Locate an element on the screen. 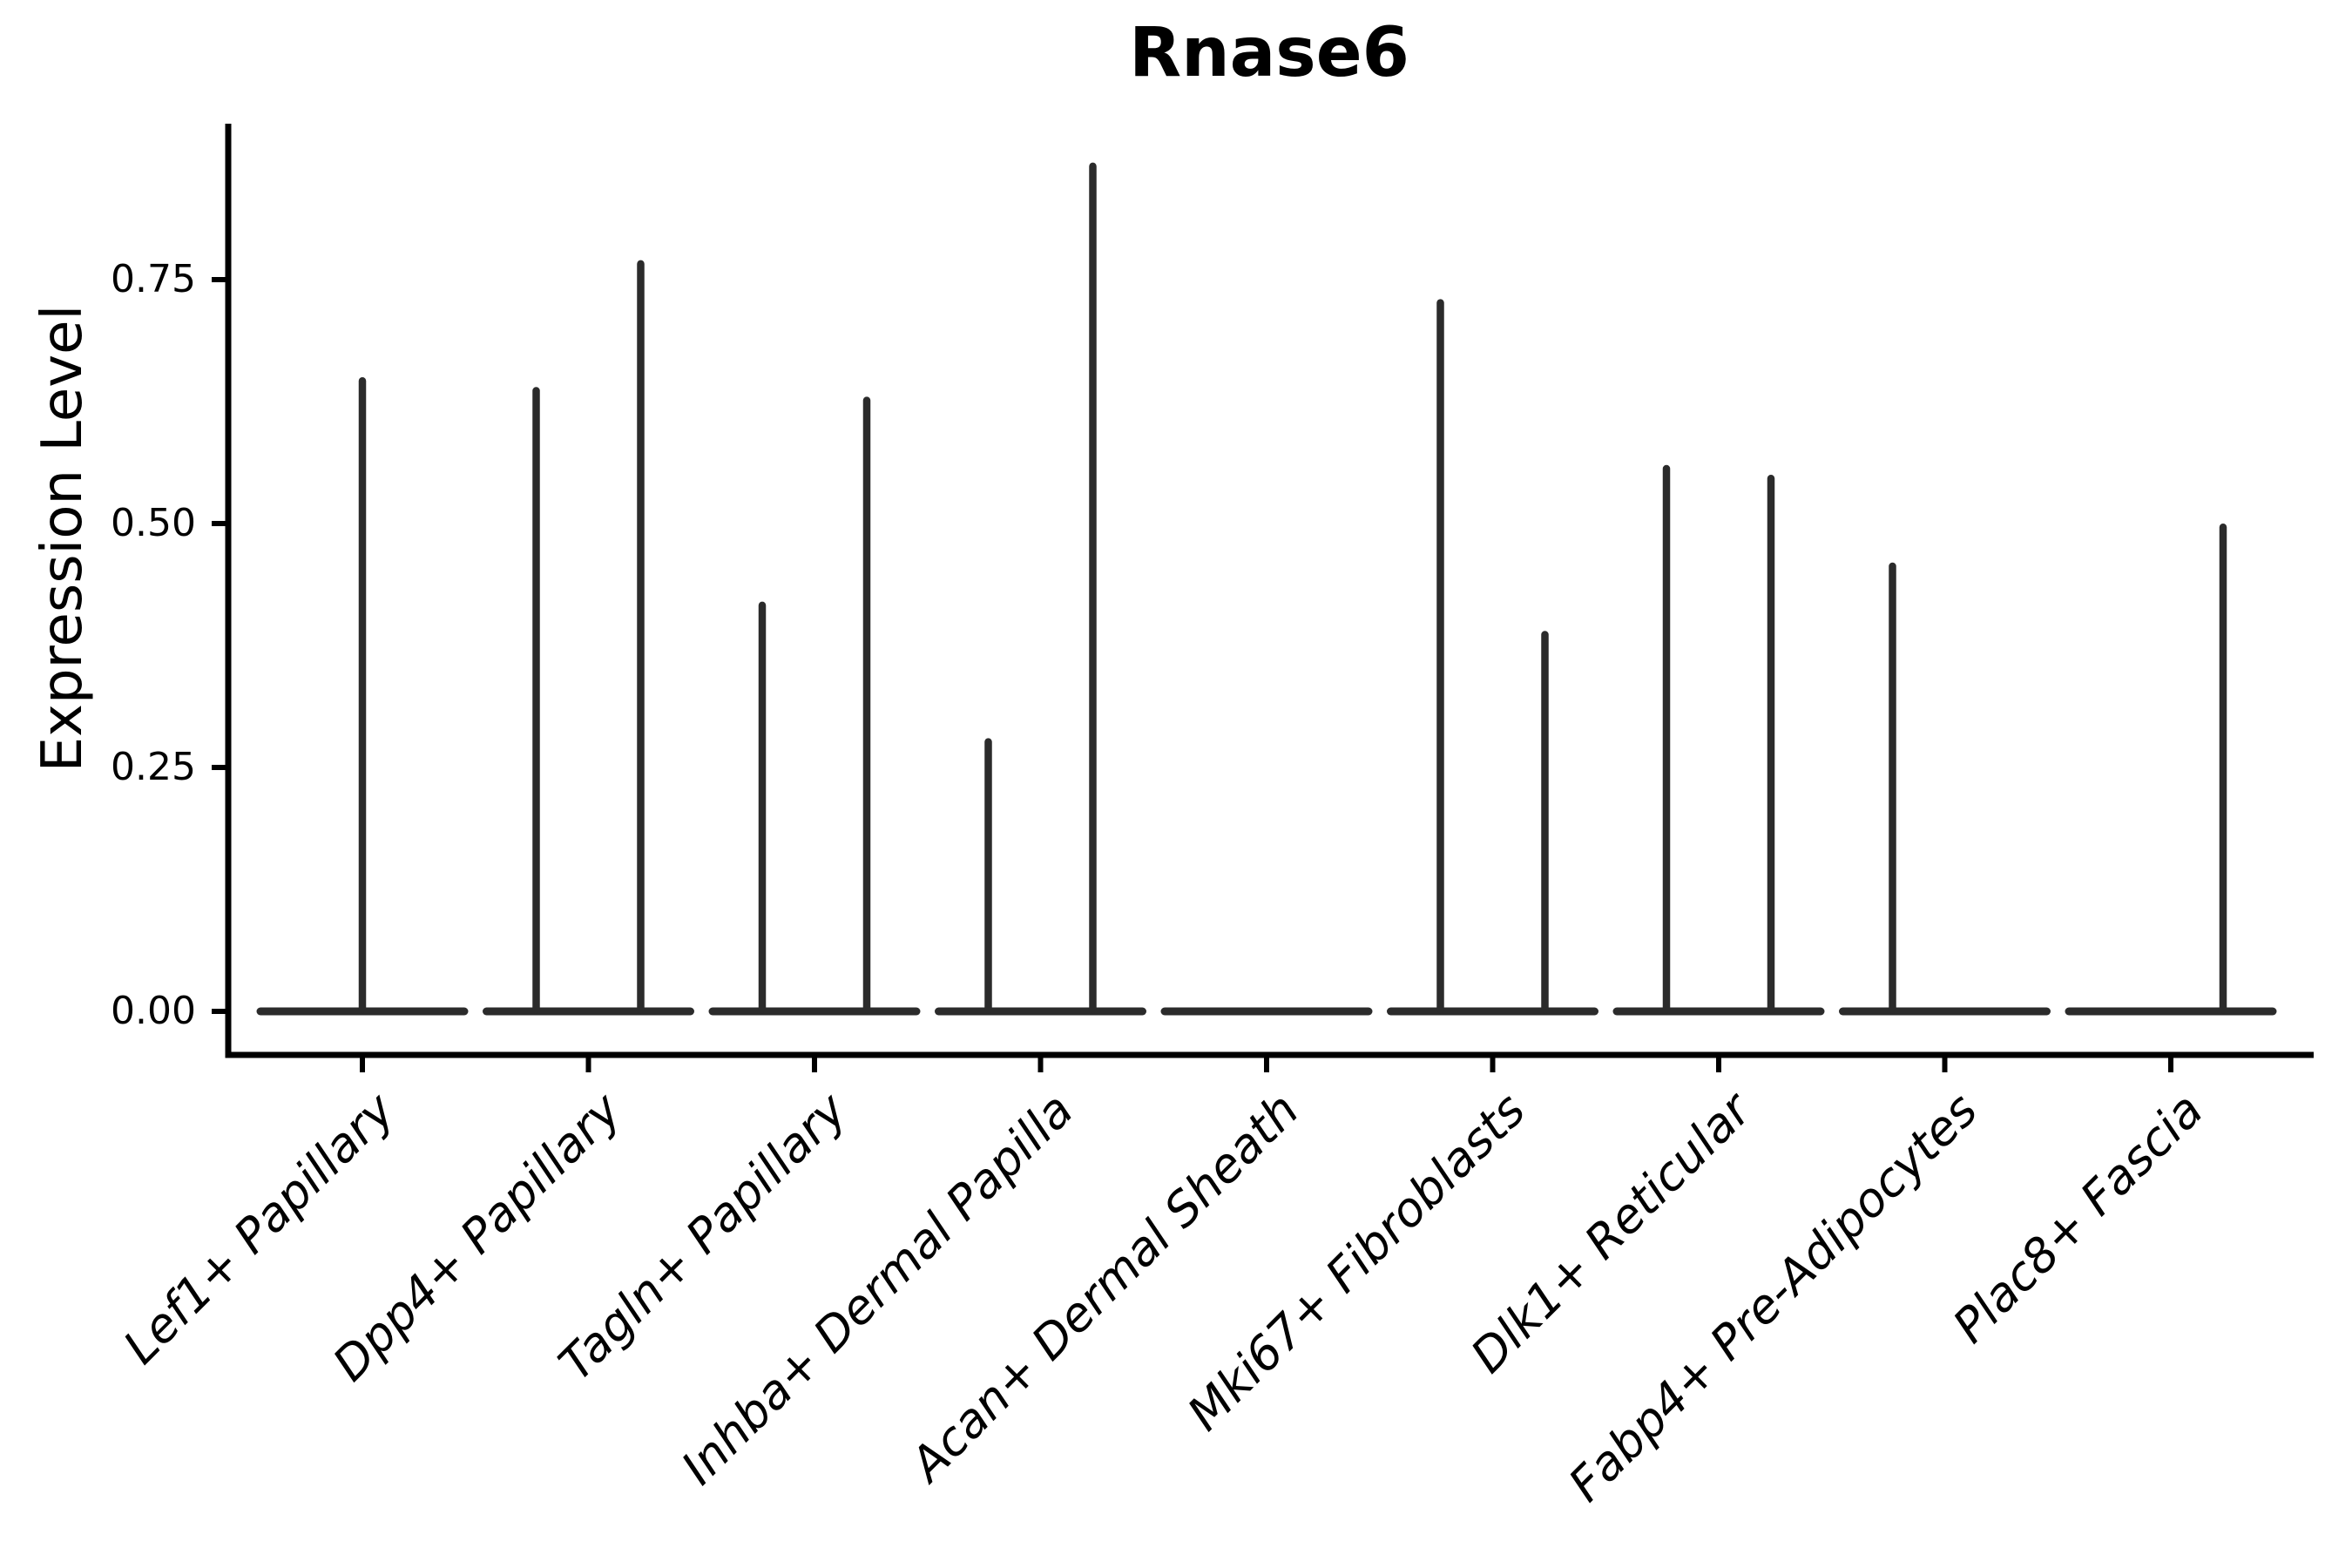 The width and height of the screenshot is (2352, 1568). y-tick-label: 0.50 is located at coordinates (153, 523).